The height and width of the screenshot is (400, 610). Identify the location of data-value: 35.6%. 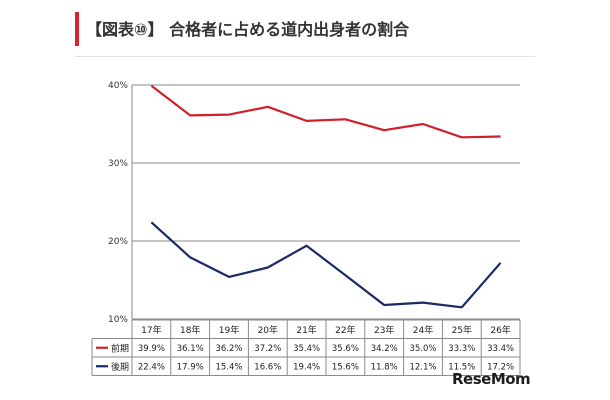
(345, 349).